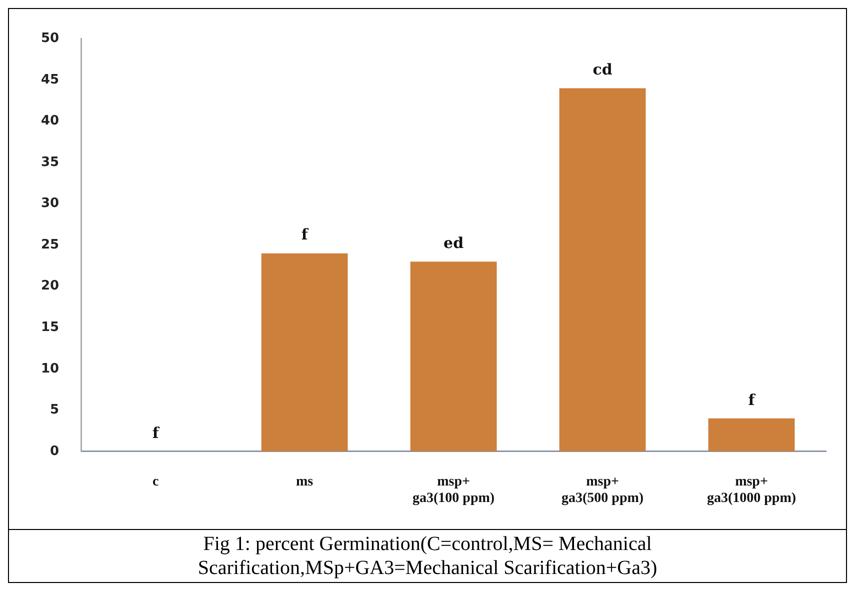 The width and height of the screenshot is (855, 613). I want to click on x-tick-label: msp+ ga3(100 ppm), so click(453, 490).